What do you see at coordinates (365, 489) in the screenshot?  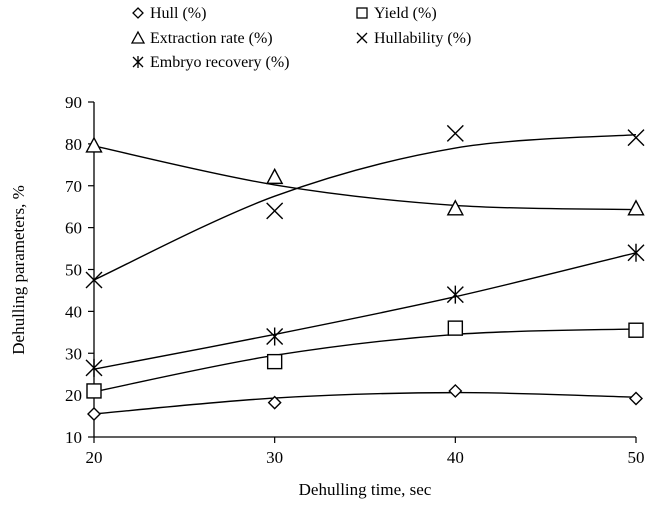 I see `x-axis-label: Dehulling time, sec` at bounding box center [365, 489].